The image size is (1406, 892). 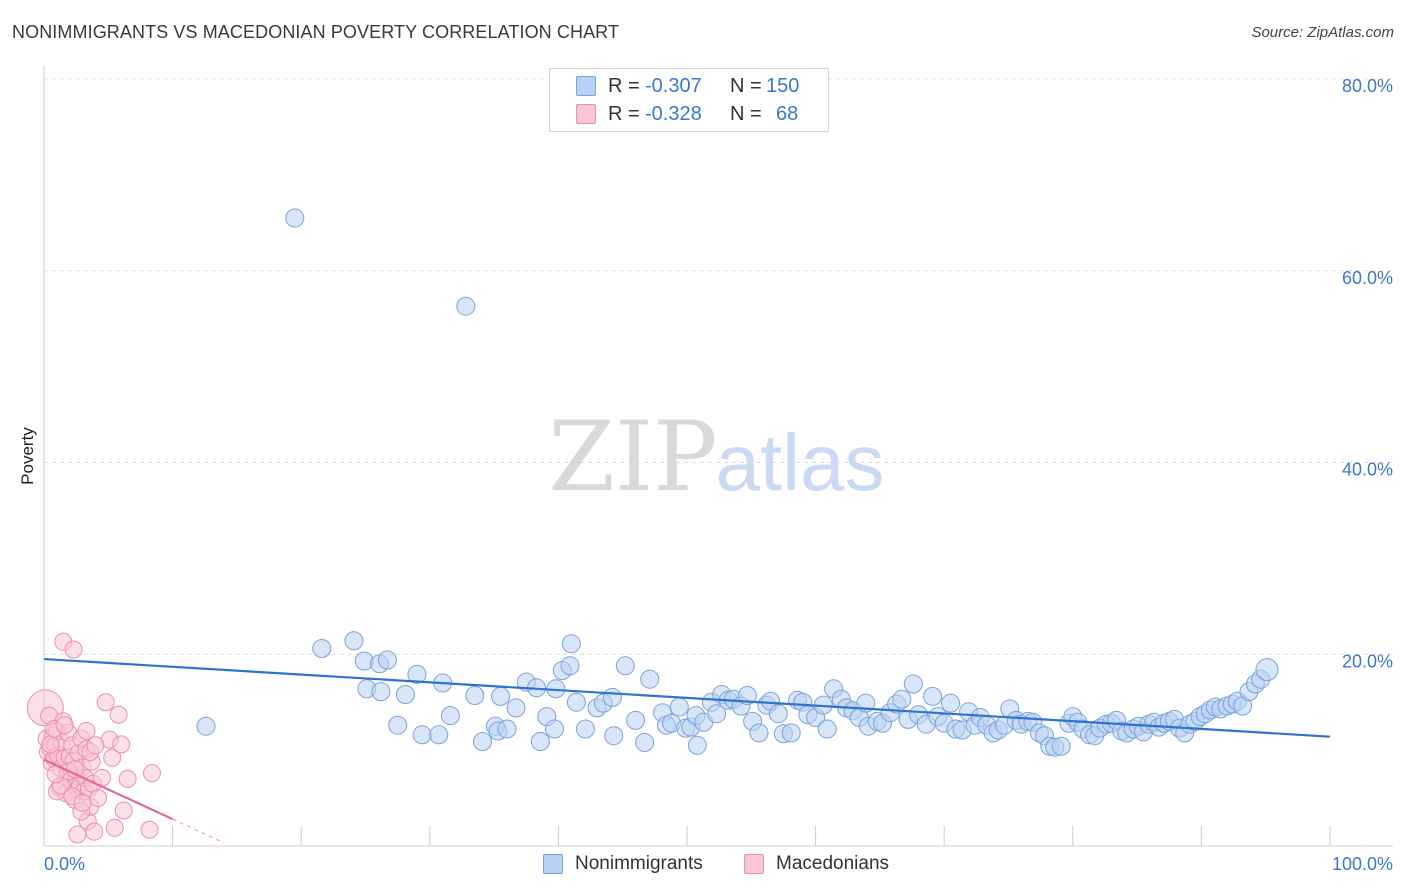 I want to click on macedonians-trendline, so click(x=108, y=789).